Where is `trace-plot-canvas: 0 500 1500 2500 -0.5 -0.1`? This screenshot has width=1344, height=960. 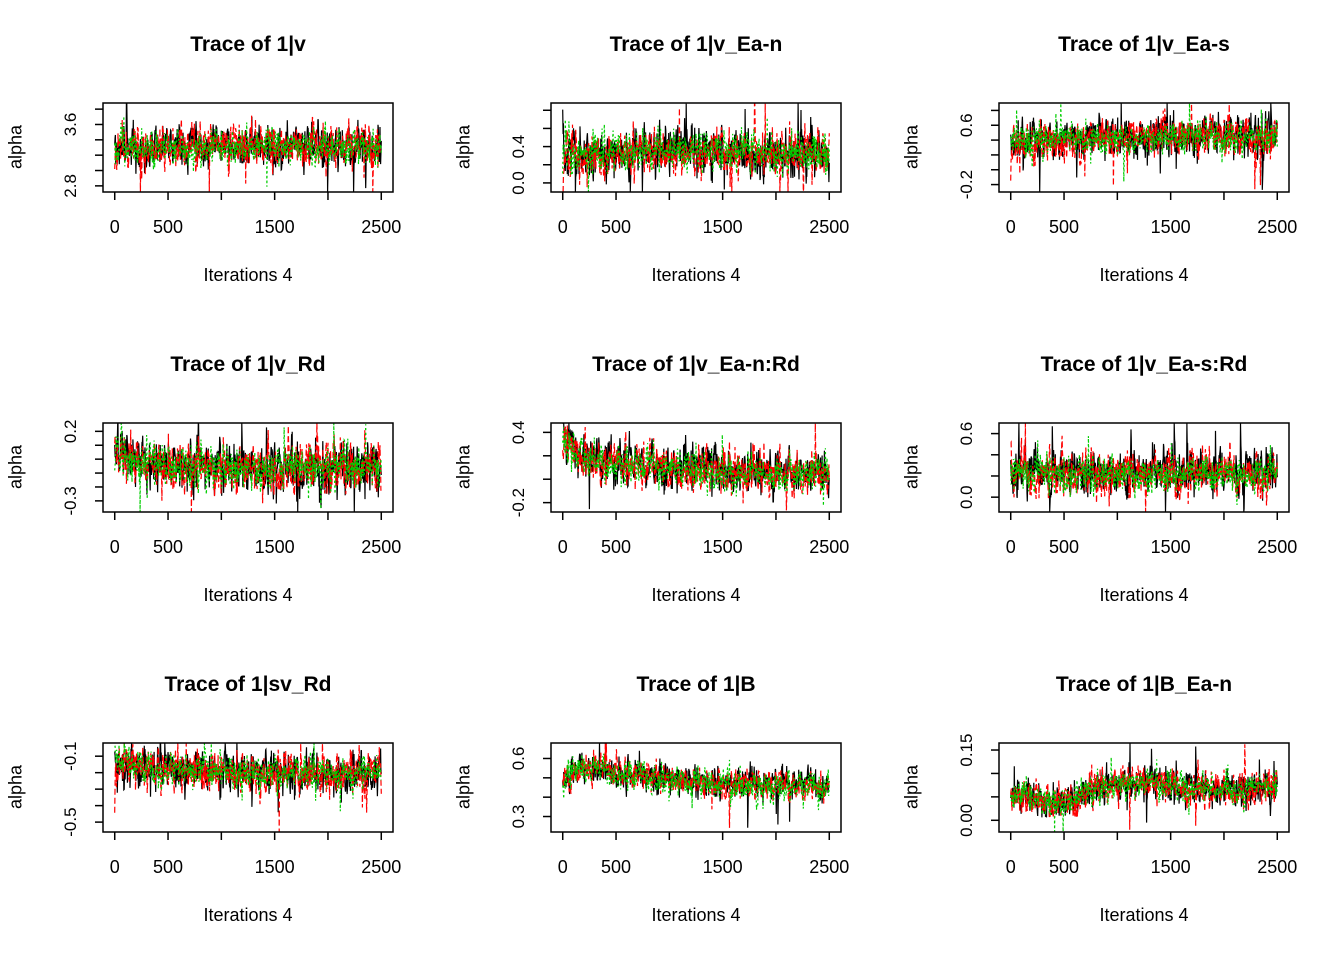 trace-plot-canvas: 0 500 1500 2500 -0.5 -0.1 is located at coordinates (231, 809).